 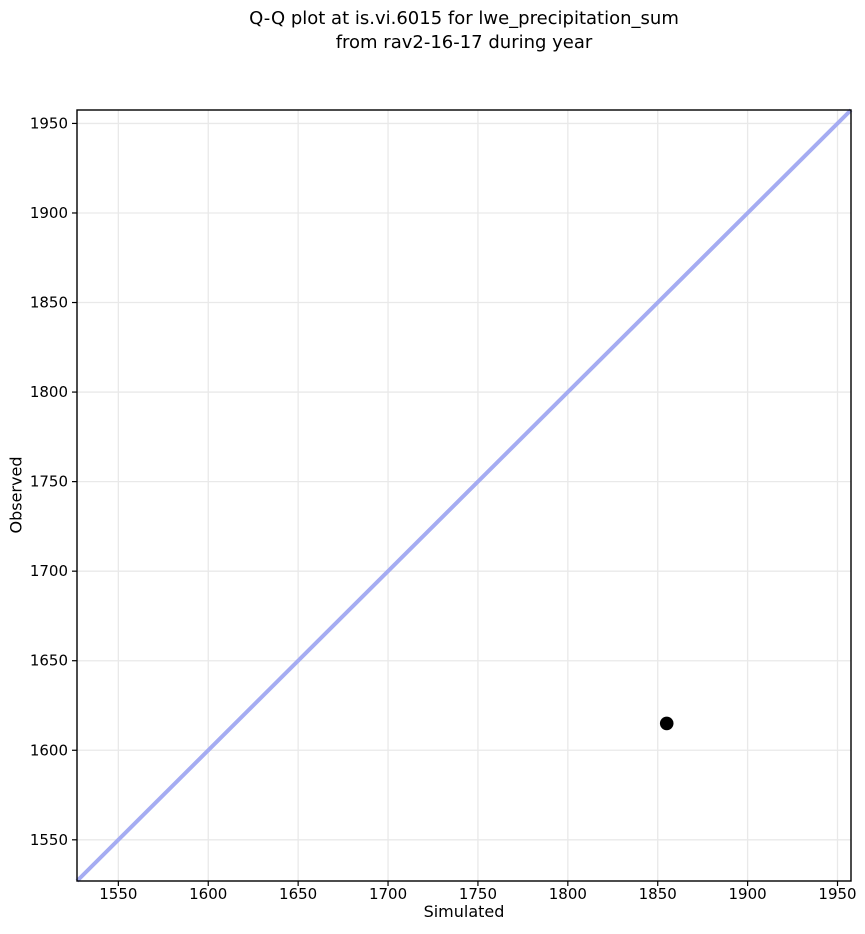 What do you see at coordinates (837, 894) in the screenshot?
I see `x-tick-label: 1950` at bounding box center [837, 894].